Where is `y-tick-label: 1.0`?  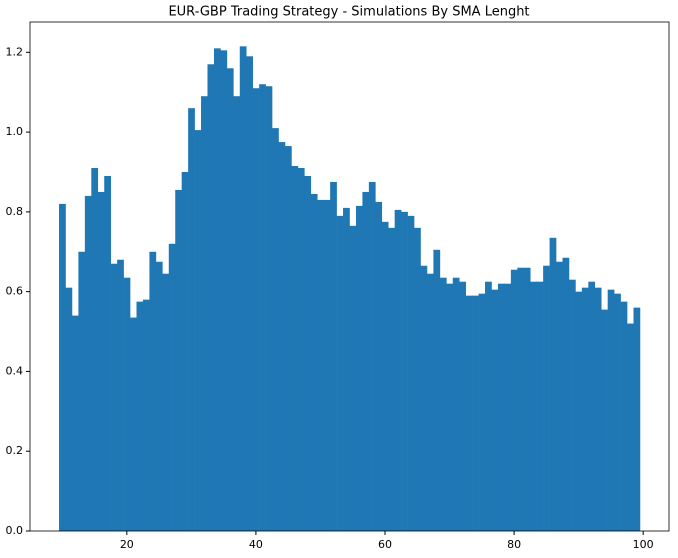 y-tick-label: 1.0 is located at coordinates (15, 131).